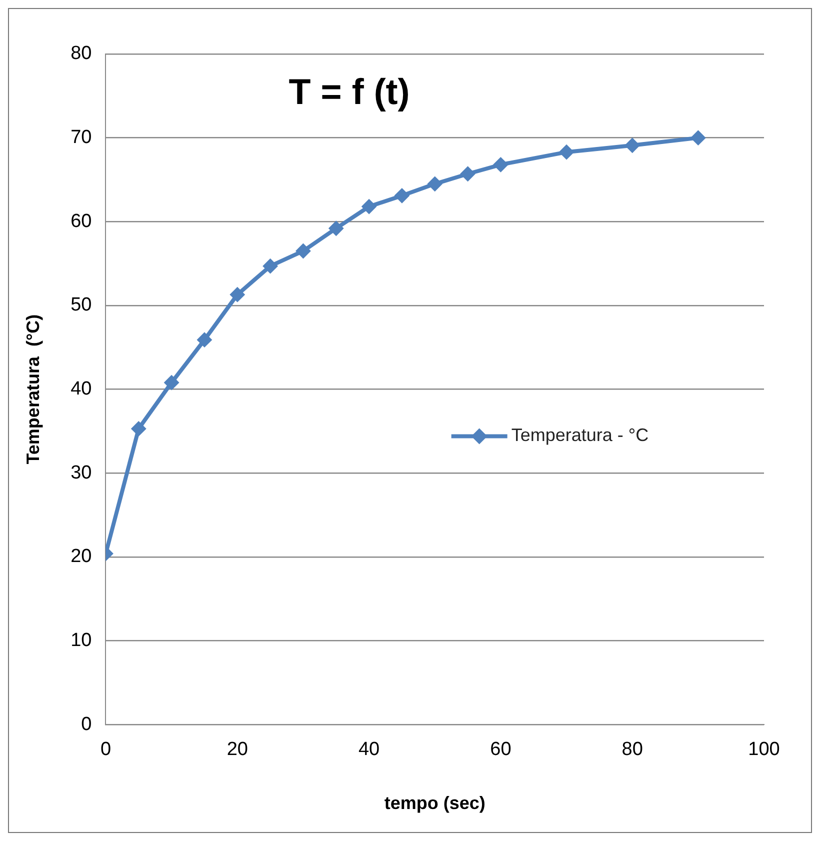  What do you see at coordinates (81, 221) in the screenshot?
I see `y-tick-label: 60` at bounding box center [81, 221].